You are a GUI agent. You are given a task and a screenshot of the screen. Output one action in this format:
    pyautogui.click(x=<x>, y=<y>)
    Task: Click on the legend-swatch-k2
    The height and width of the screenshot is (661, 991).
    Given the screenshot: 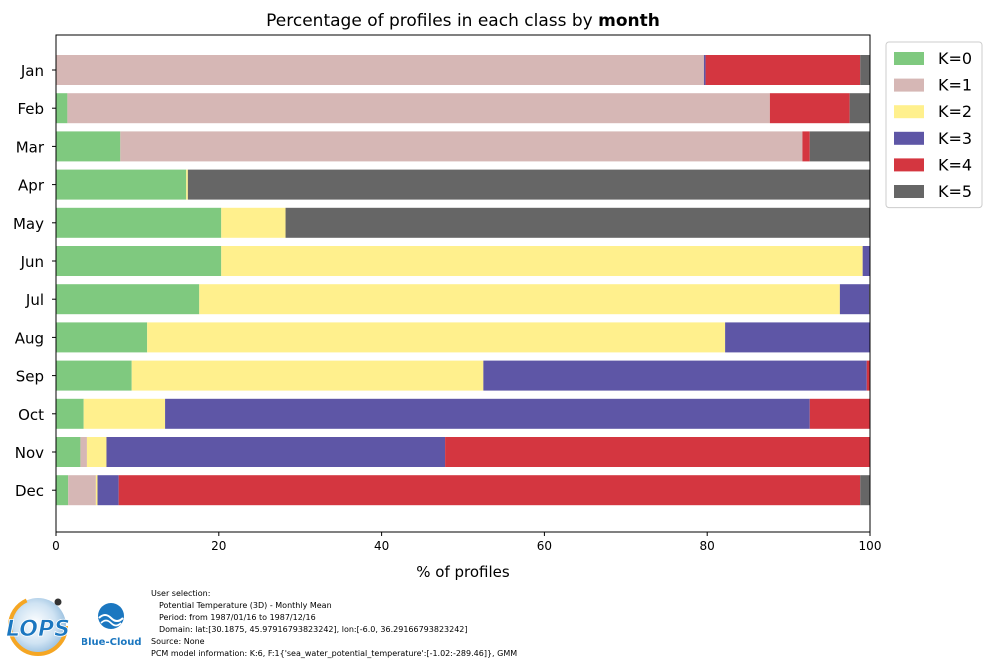 What is the action you would take?
    pyautogui.click(x=909, y=112)
    